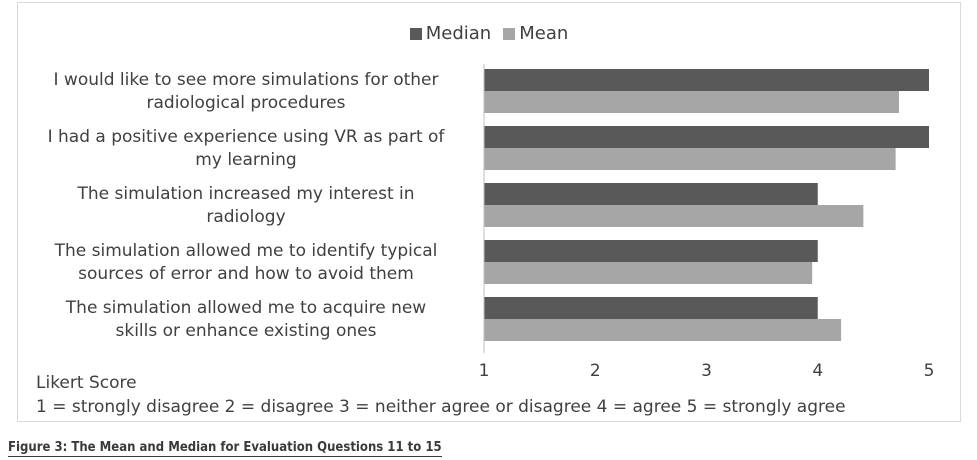 The width and height of the screenshot is (977, 460). Describe the element at coordinates (245, 217) in the screenshot. I see `category-label-2-line-1: radiology` at that location.